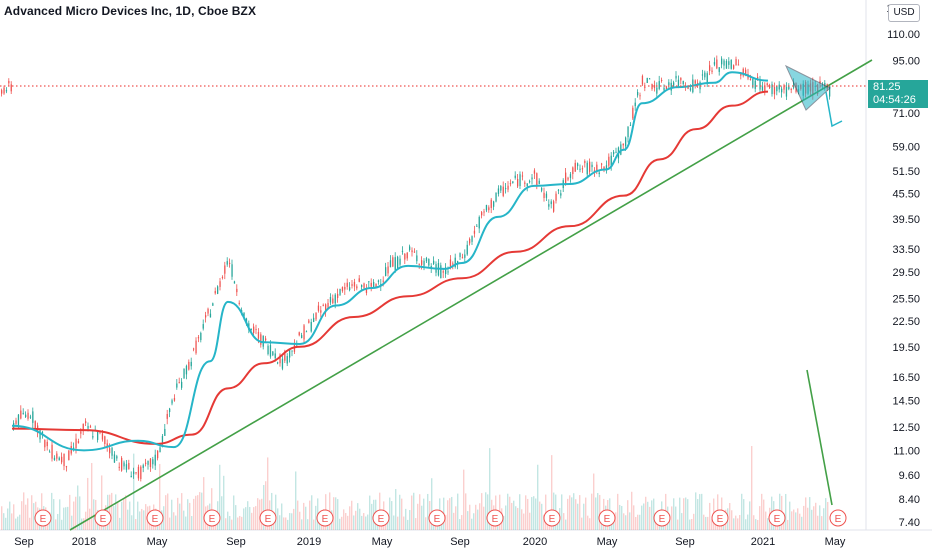  What do you see at coordinates (437, 518) in the screenshot?
I see `earnings-marker` at bounding box center [437, 518].